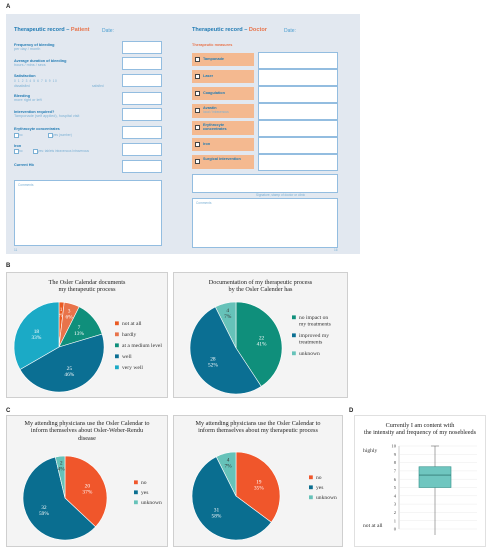 Image resolution: width=490 pixels, height=550 pixels. I want to click on measure-avastin: Avastin local / intravenous, so click(223, 111).